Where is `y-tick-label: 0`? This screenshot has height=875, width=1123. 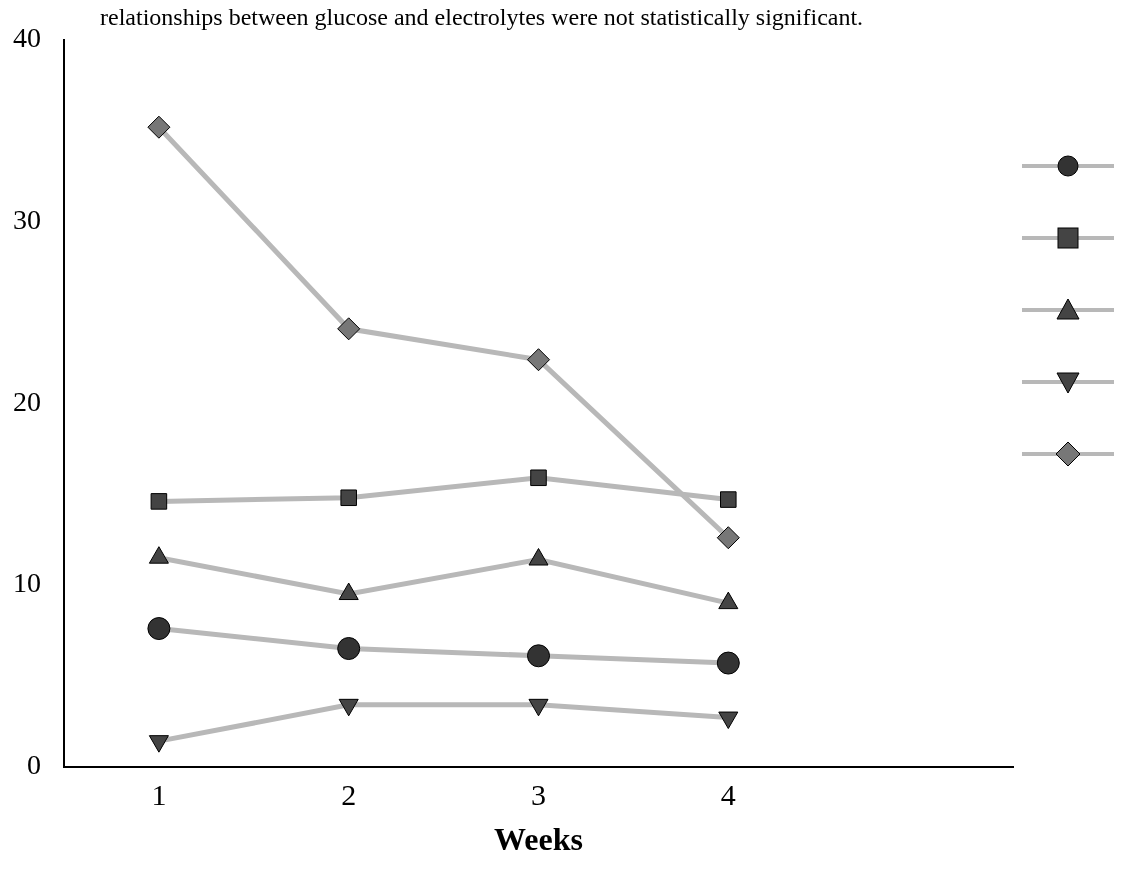
y-tick-label: 0 is located at coordinates (34, 764).